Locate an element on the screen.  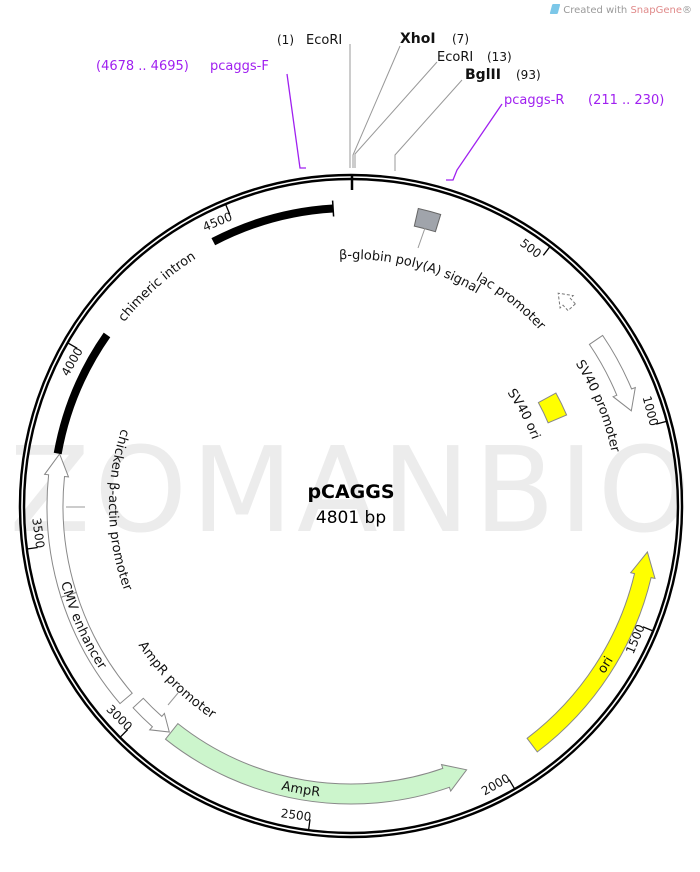
plasmid-length: 4801 bp is located at coordinates (351, 518).